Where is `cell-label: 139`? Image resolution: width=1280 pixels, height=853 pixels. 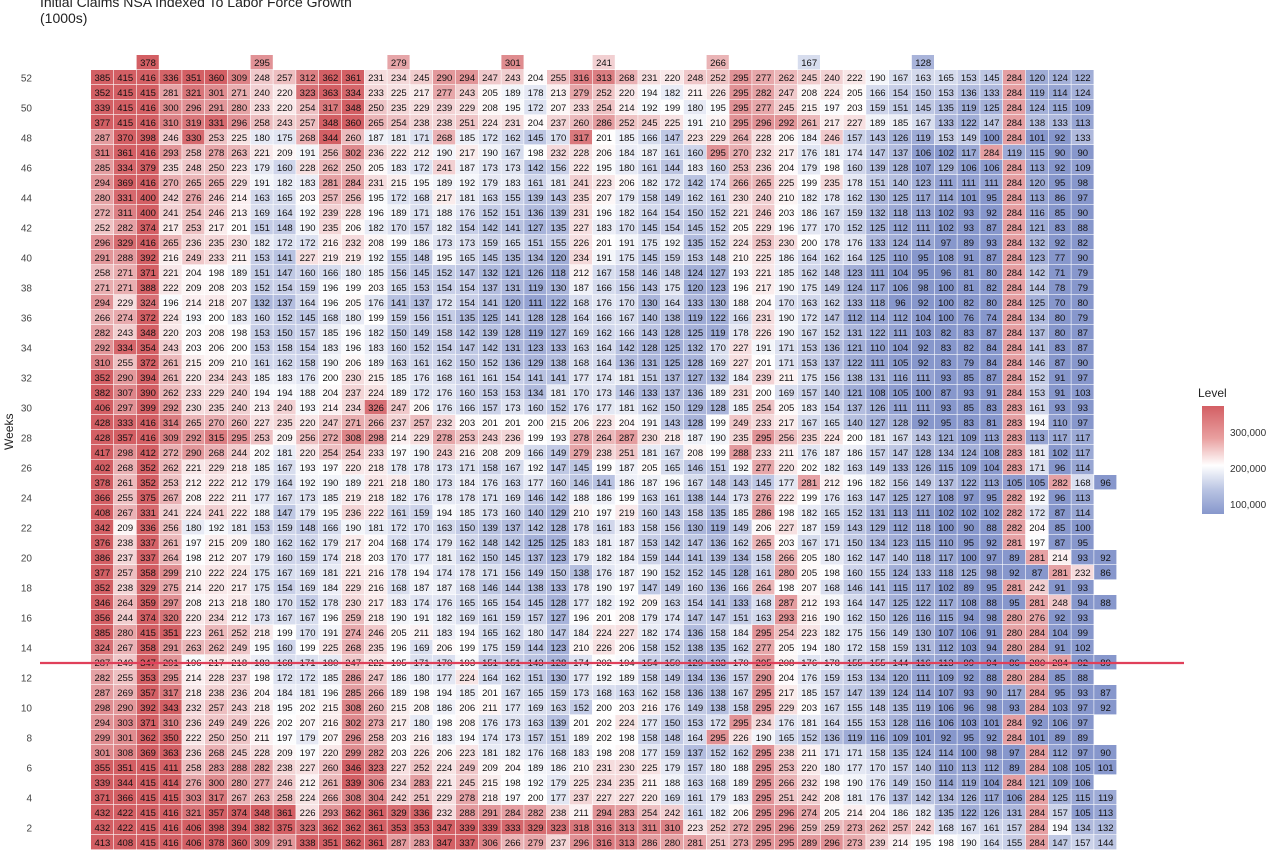
cell-label: 139 is located at coordinates (490, 528).